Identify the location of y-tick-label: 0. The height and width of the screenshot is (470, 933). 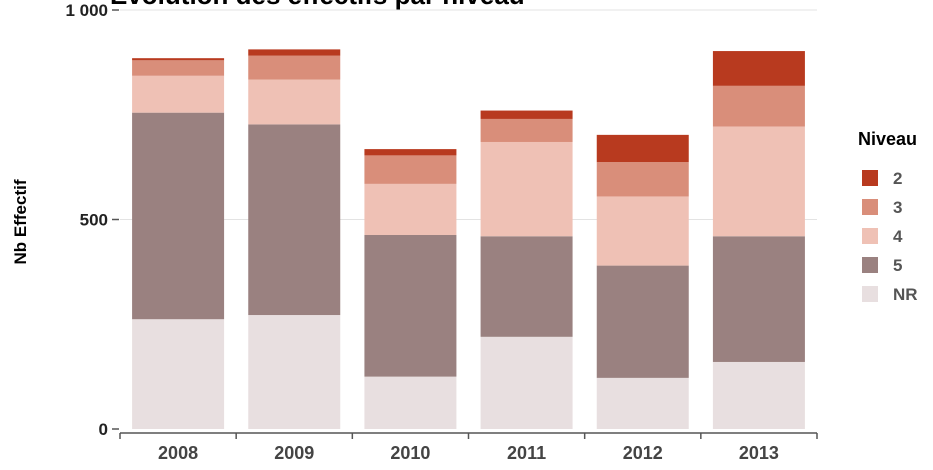
(103, 429).